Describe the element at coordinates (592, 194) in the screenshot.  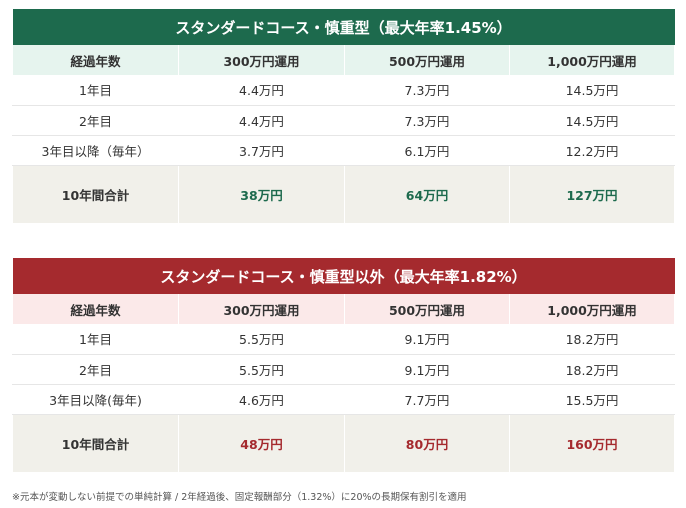
I see `total-1000: 127万円` at that location.